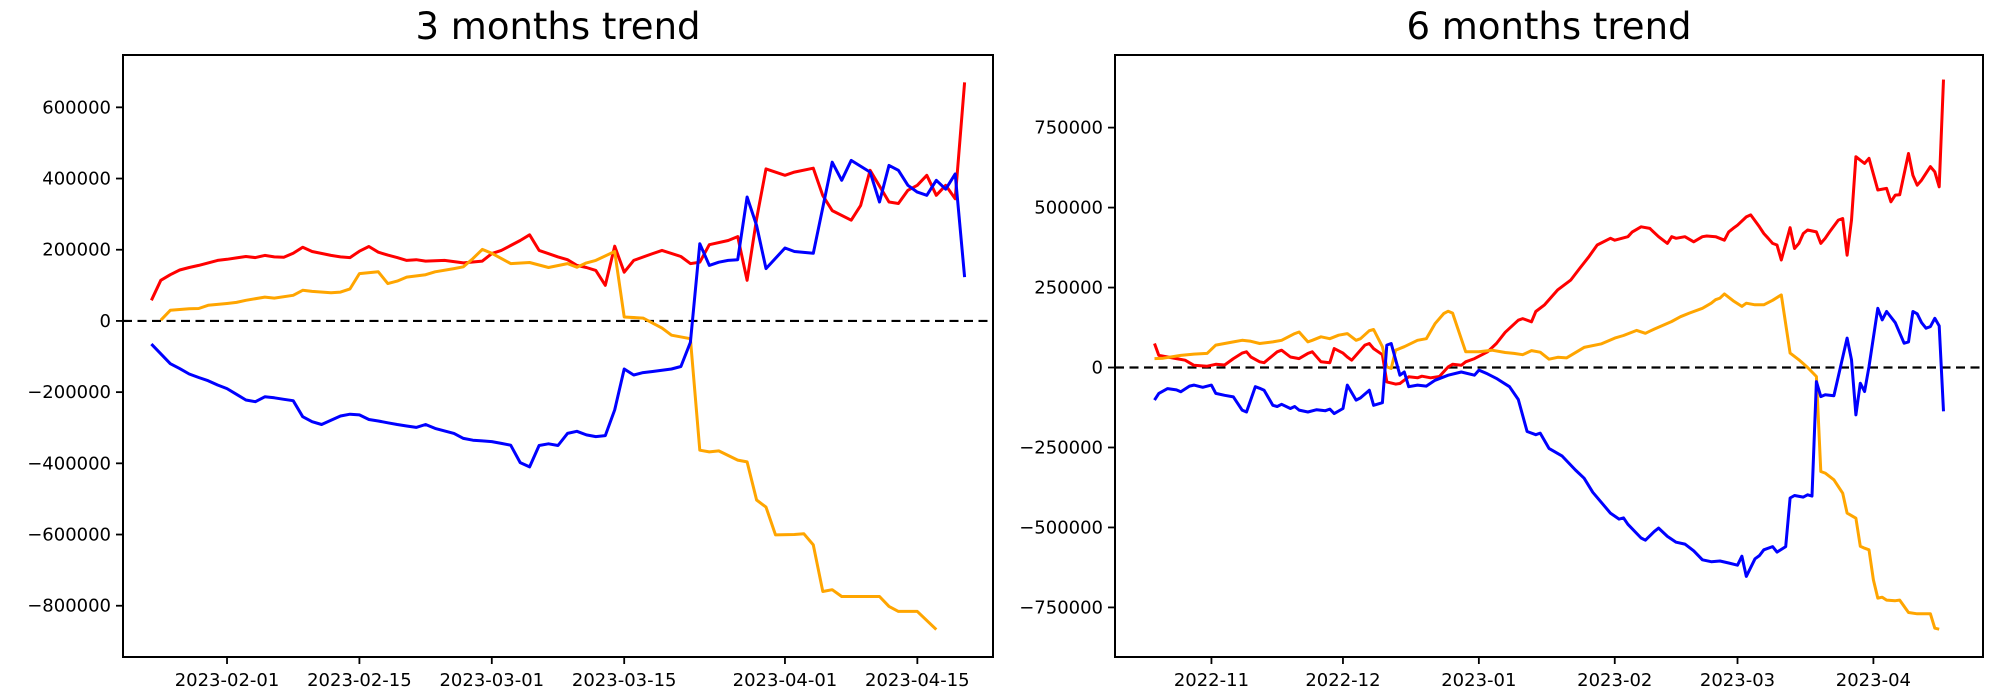  Describe the element at coordinates (785, 680) in the screenshot. I see `x-tick-label: 2023-04-01` at that location.